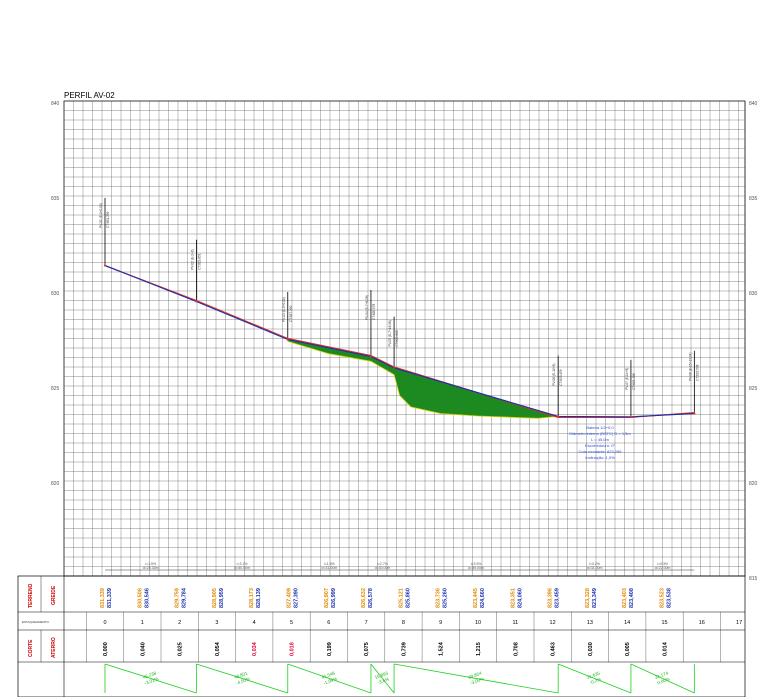 Image resolution: width=763 pixels, height=697 pixels. Describe the element at coordinates (594, 564) in the screenshot. I see `segment-slope: i=0.2%` at that location.